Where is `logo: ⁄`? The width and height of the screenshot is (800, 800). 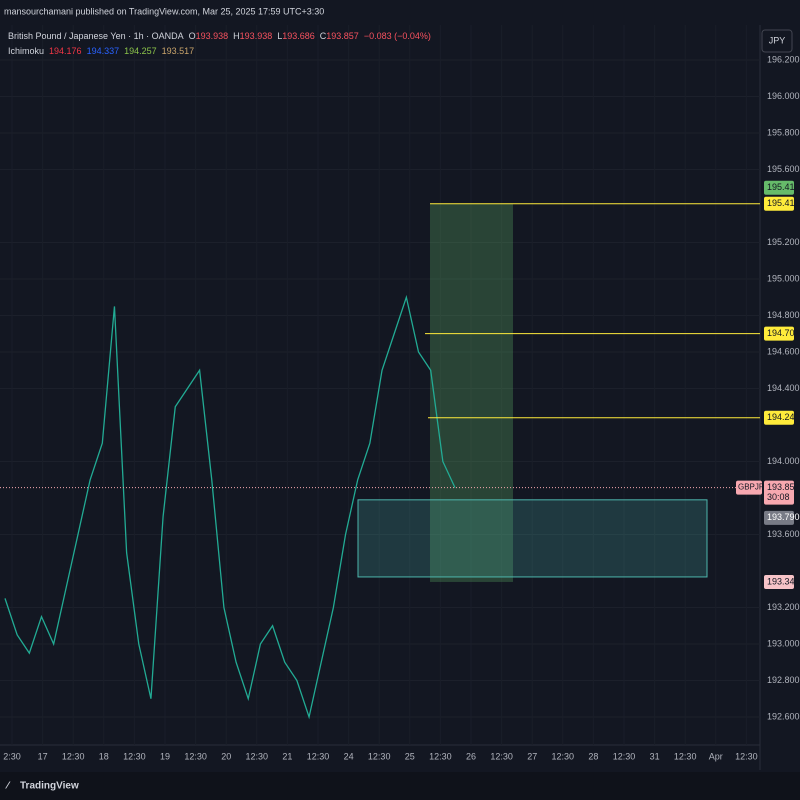 logo: ⁄ is located at coordinates (8, 786).